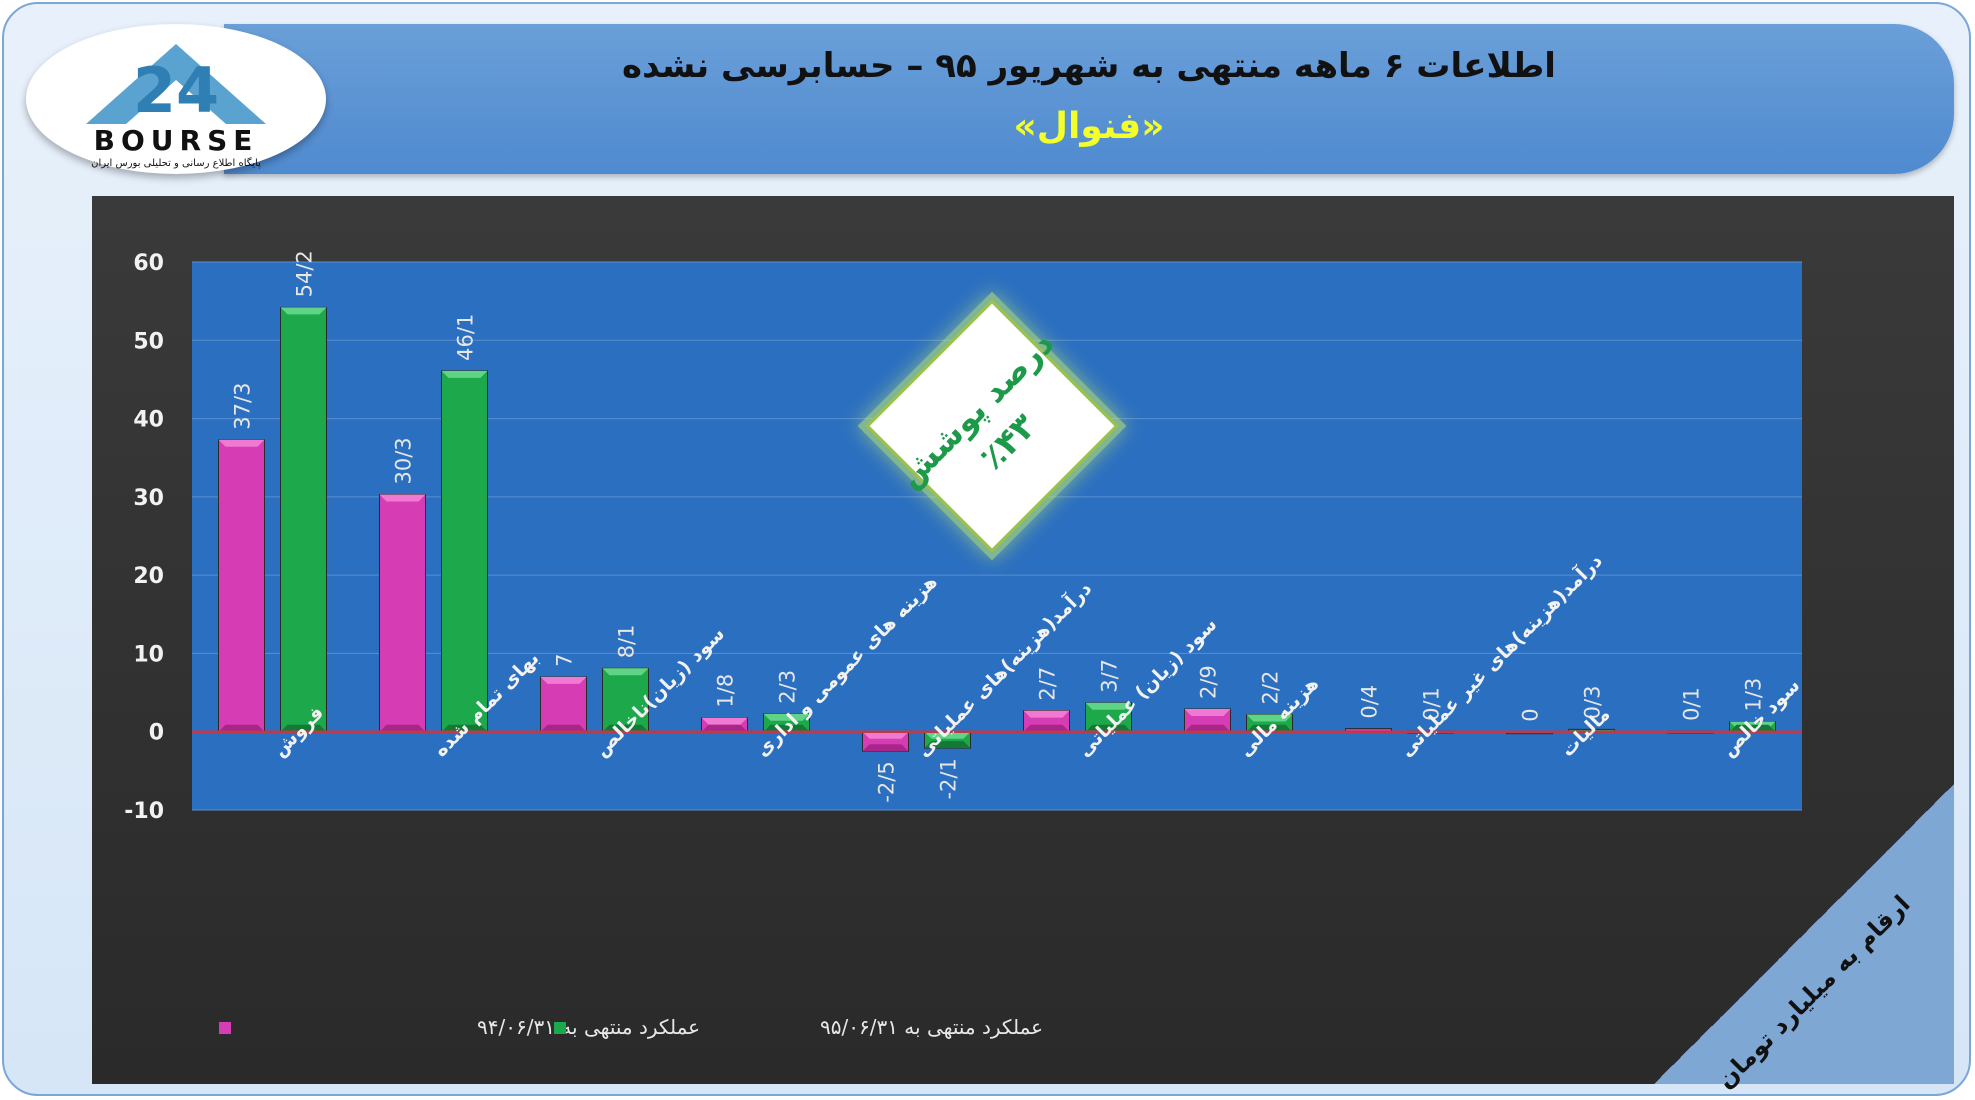 The image size is (1975, 1100). Describe the element at coordinates (404, 460) in the screenshot. I see `data-label: 30/3` at that location.